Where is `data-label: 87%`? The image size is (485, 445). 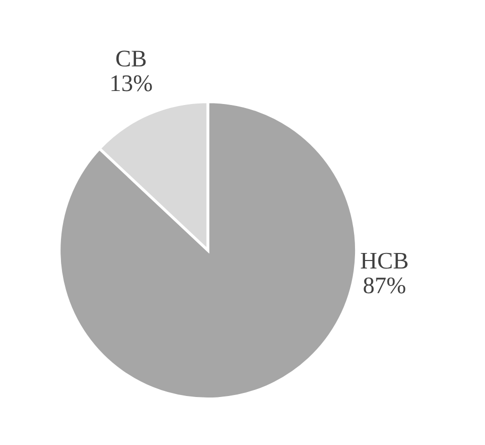
data-label: 87% is located at coordinates (385, 285).